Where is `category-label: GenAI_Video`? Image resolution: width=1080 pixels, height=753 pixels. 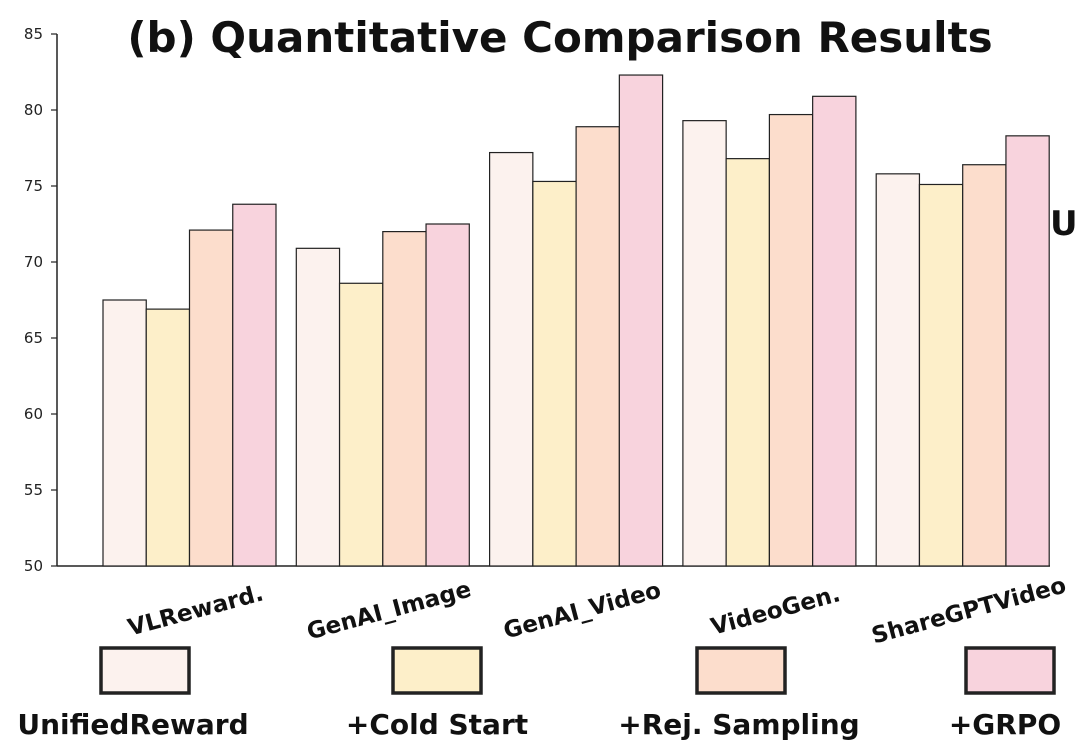
category-label: GenAI_Video is located at coordinates (582, 610).